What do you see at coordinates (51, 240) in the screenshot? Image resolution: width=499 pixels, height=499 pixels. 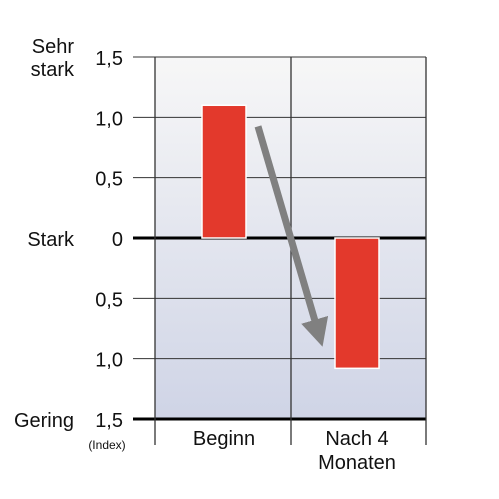 I see `y-category-label: Stark` at bounding box center [51, 240].